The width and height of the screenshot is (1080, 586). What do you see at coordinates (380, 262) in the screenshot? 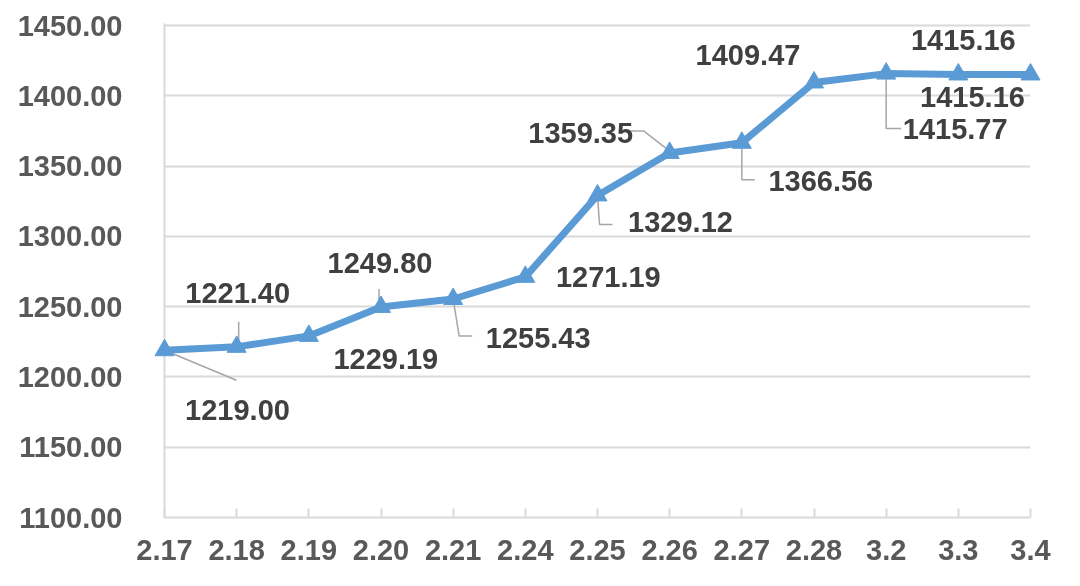
I see `data-label: 1249.80` at bounding box center [380, 262].